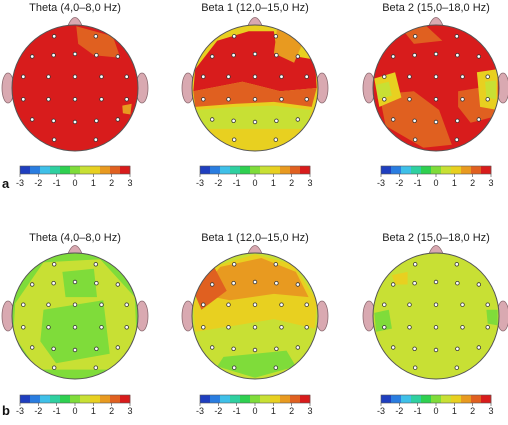  Describe the element at coordinates (309, 411) in the screenshot. I see `colorbar-tick-label: 3` at that location.